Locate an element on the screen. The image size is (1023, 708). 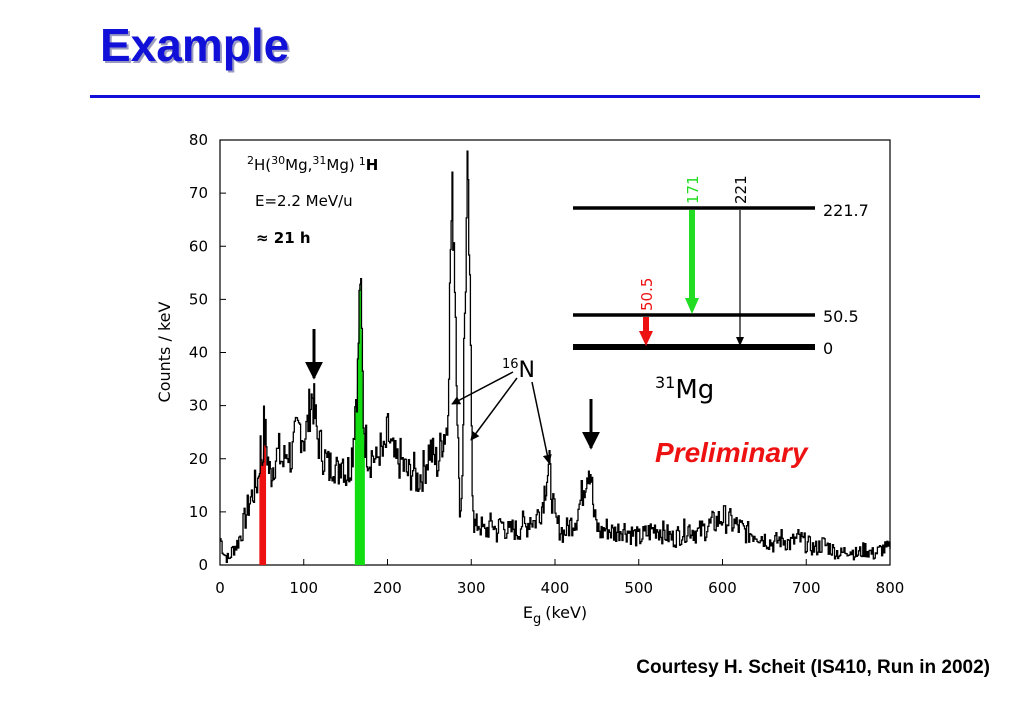
peak-highlights is located at coordinates (312, 421).